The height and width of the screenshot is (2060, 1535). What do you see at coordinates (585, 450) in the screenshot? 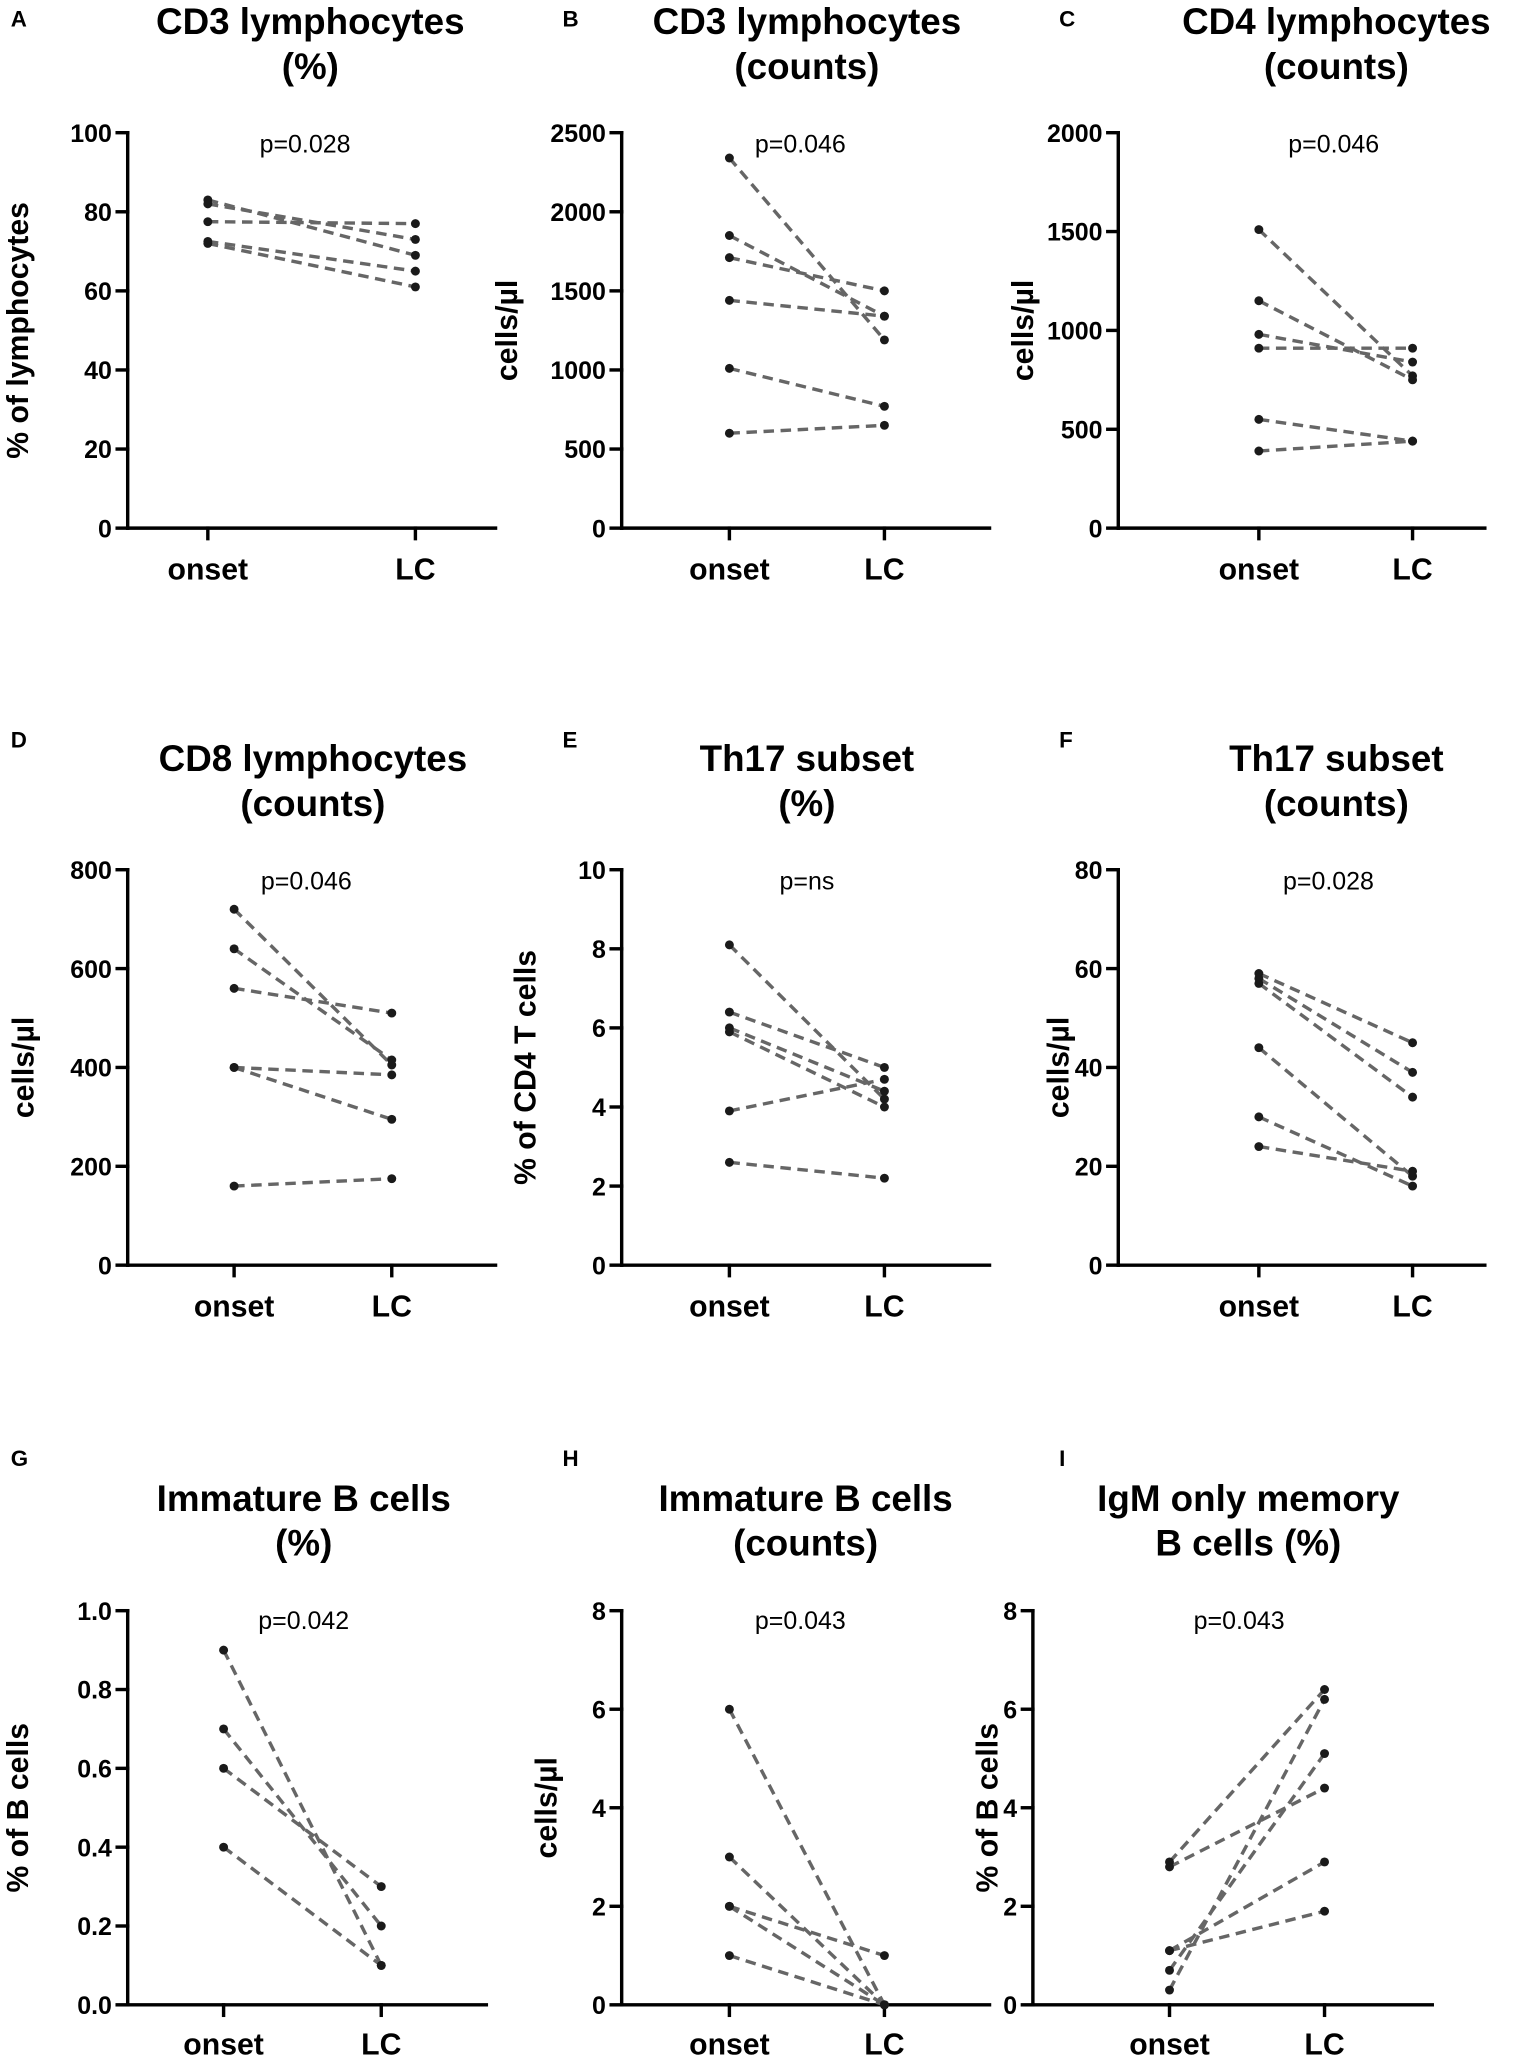
I see `y-tick-label: 500` at bounding box center [585, 450].